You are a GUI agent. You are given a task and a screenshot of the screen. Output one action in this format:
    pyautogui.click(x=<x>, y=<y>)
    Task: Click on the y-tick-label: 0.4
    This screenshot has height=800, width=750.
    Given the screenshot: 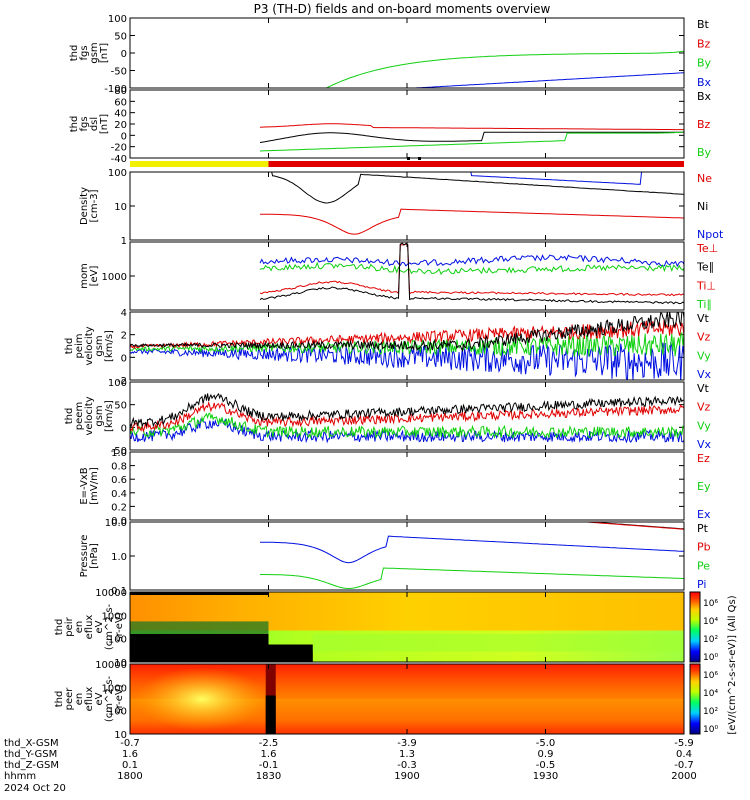 What is the action you would take?
    pyautogui.click(x=119, y=494)
    